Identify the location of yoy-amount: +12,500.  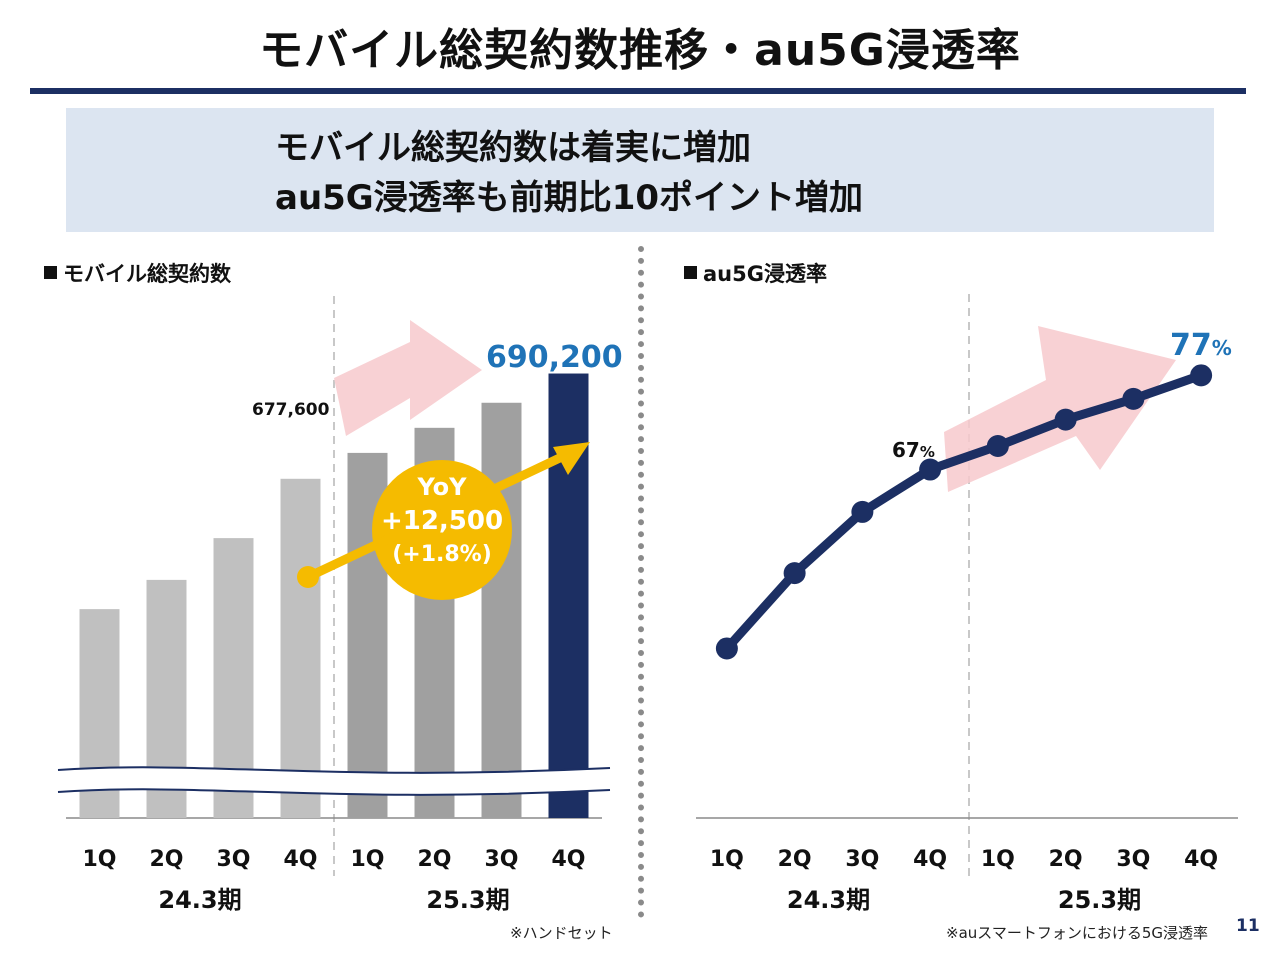
(442, 521).